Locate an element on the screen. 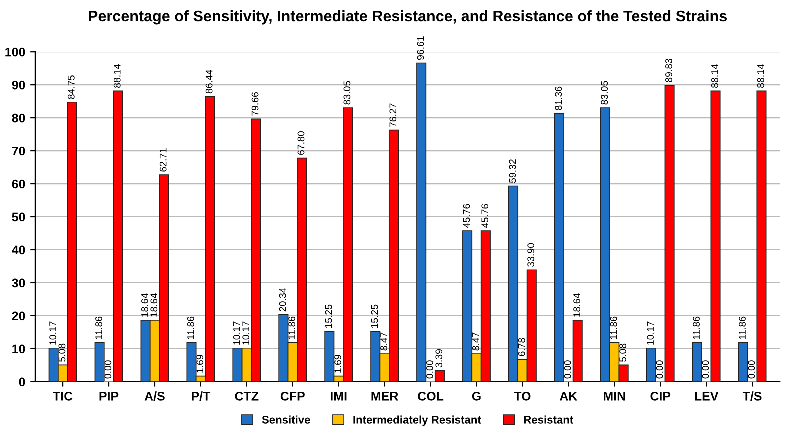 The image size is (788, 434). x-tick-label: LEV is located at coordinates (707, 396).